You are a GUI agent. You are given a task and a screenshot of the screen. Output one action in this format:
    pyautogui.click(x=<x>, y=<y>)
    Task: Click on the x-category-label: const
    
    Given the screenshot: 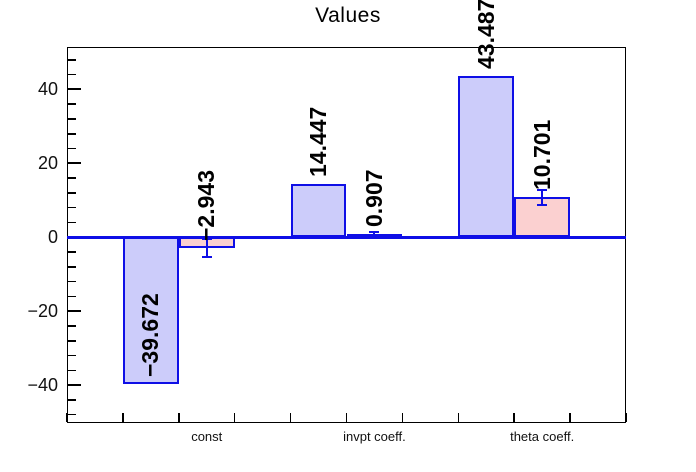 What is the action you would take?
    pyautogui.click(x=207, y=436)
    